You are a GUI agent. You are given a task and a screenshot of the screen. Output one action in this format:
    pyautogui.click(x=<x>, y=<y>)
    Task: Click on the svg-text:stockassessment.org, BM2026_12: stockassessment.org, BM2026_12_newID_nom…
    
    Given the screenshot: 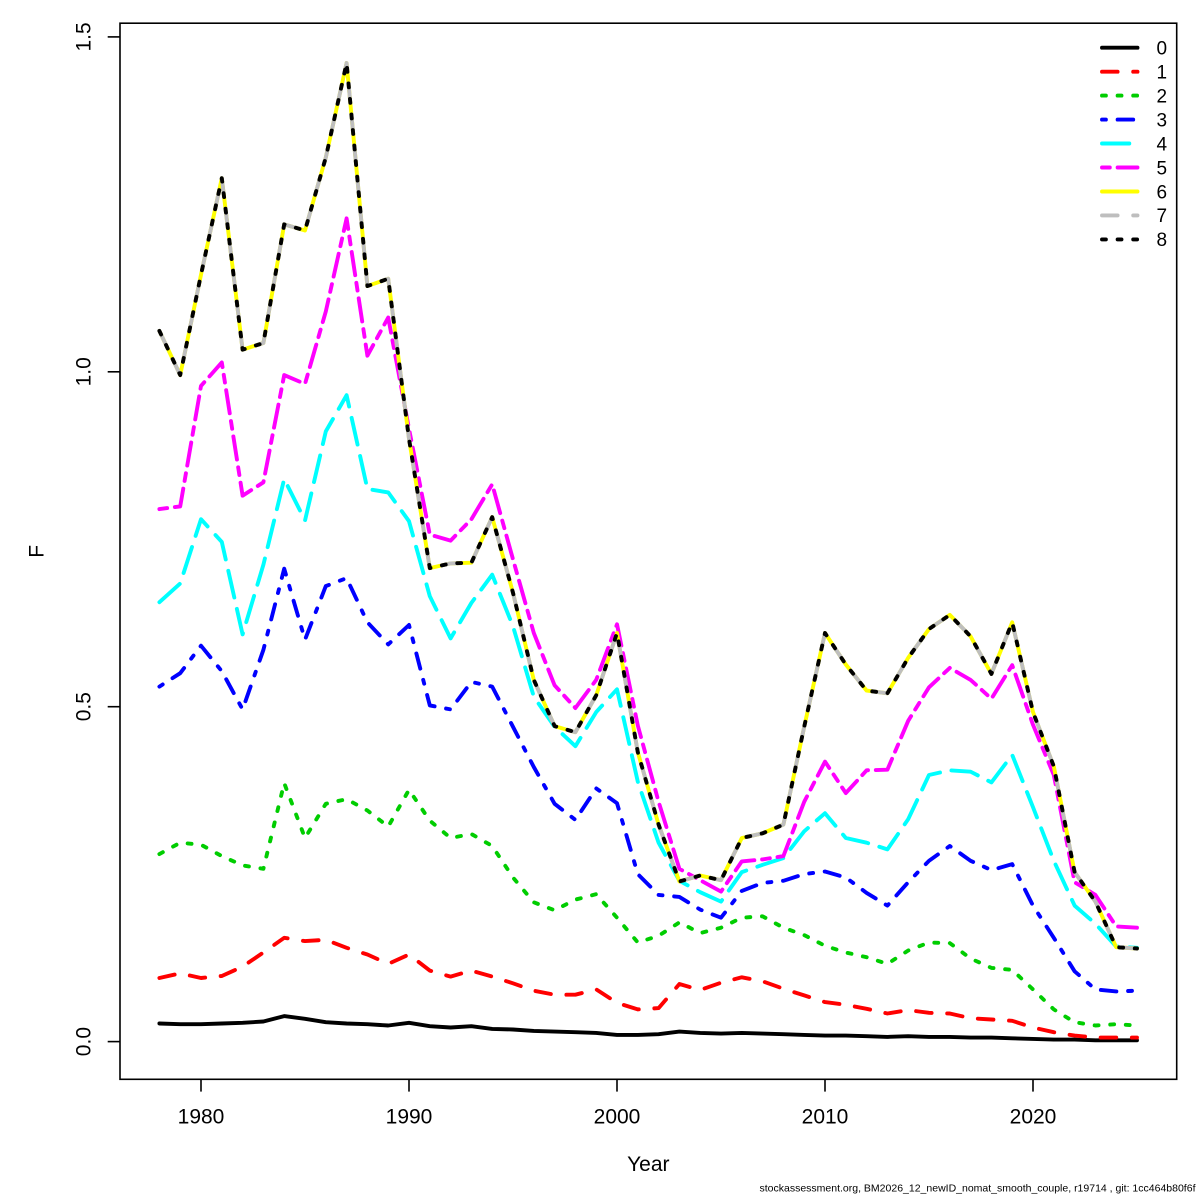 What is the action you would take?
    pyautogui.click(x=977, y=1189)
    